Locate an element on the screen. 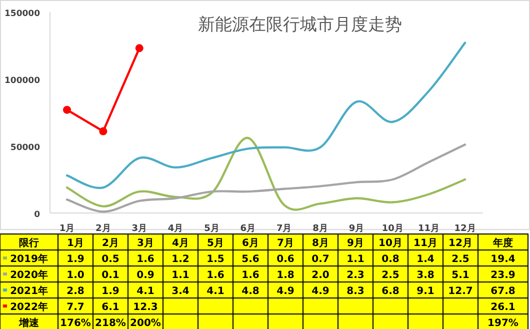 The image size is (530, 329). category-label: 9月 is located at coordinates (355, 243).